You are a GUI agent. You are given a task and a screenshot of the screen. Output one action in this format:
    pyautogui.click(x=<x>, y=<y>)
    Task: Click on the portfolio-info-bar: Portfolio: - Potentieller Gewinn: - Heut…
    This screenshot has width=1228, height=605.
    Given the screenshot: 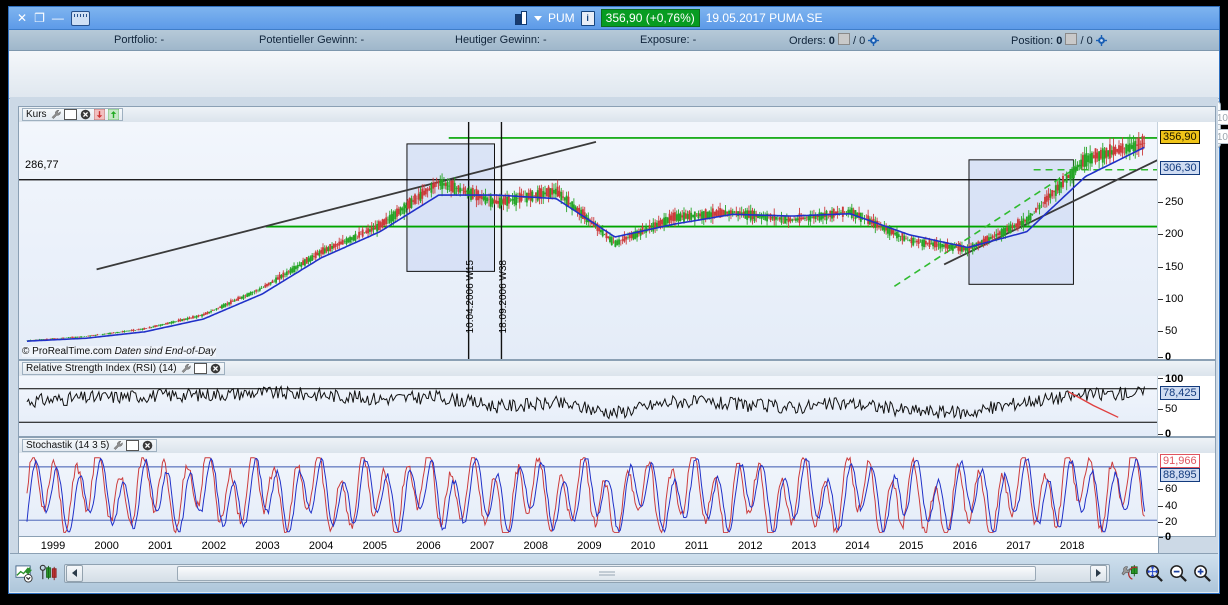 What is the action you would take?
    pyautogui.click(x=614, y=40)
    